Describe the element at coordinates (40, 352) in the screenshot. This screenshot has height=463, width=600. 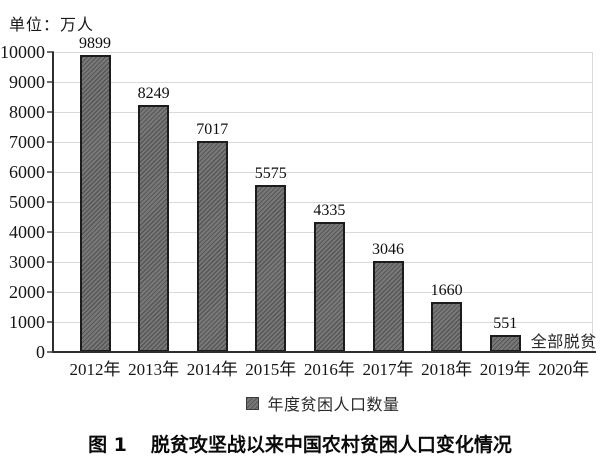
I see `y-tick-label: 0` at that location.